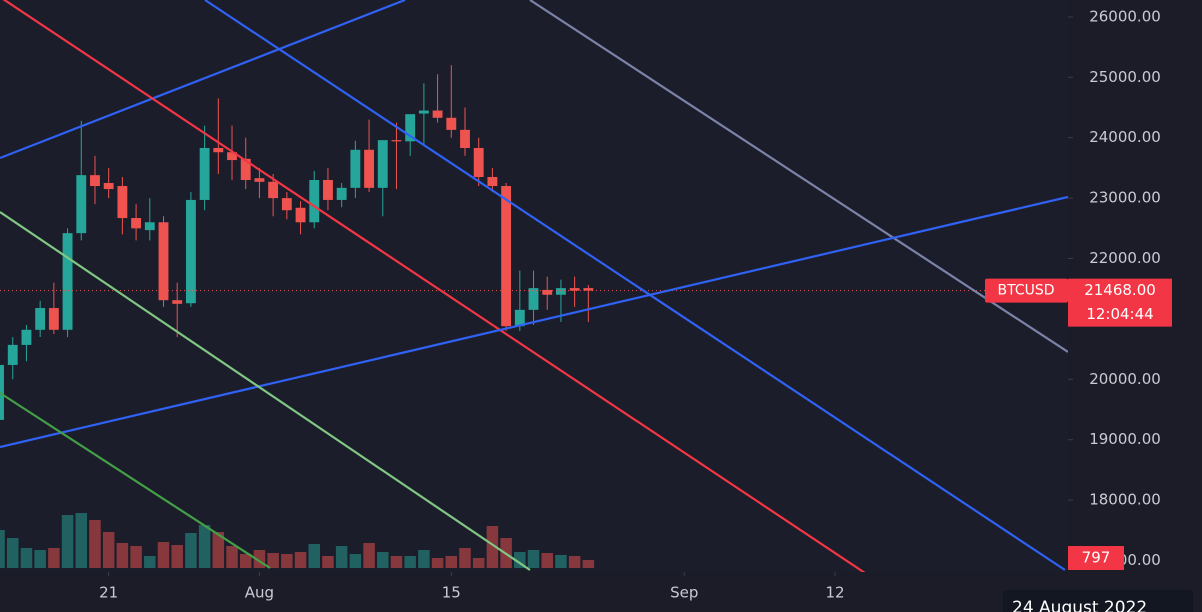 The image size is (1202, 612). Describe the element at coordinates (451, 593) in the screenshot. I see `x-tick-label: 15` at that location.